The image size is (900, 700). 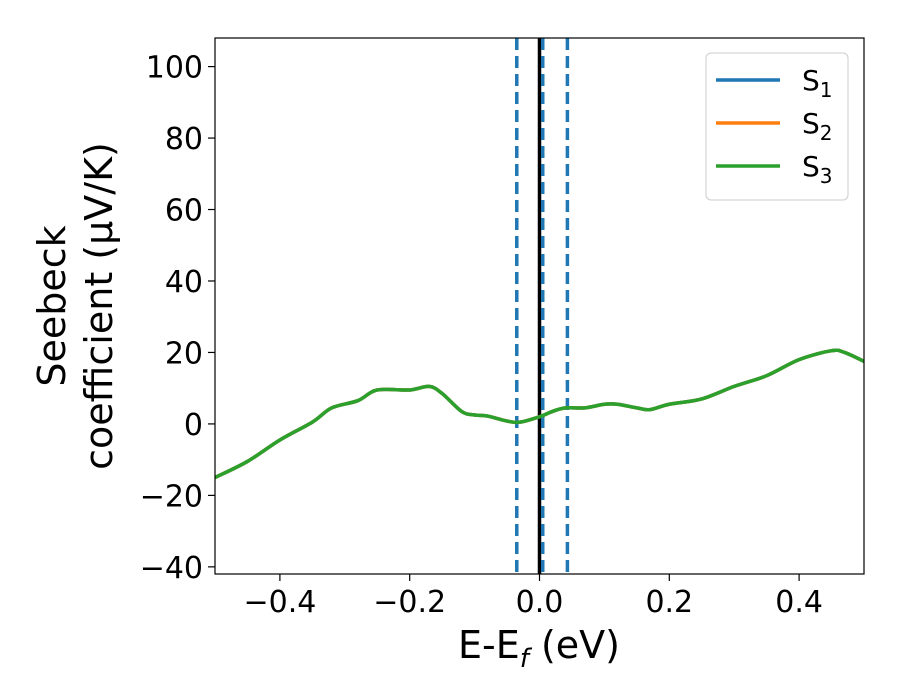 What do you see at coordinates (184, 282) in the screenshot?
I see `y-tick-label: 40` at bounding box center [184, 282].